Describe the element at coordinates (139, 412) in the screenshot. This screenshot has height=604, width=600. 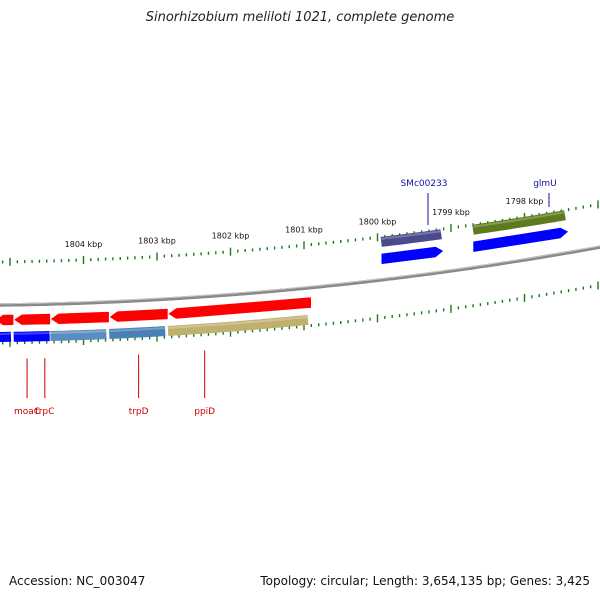
I see `feature-label-trpD: trpD` at that location.